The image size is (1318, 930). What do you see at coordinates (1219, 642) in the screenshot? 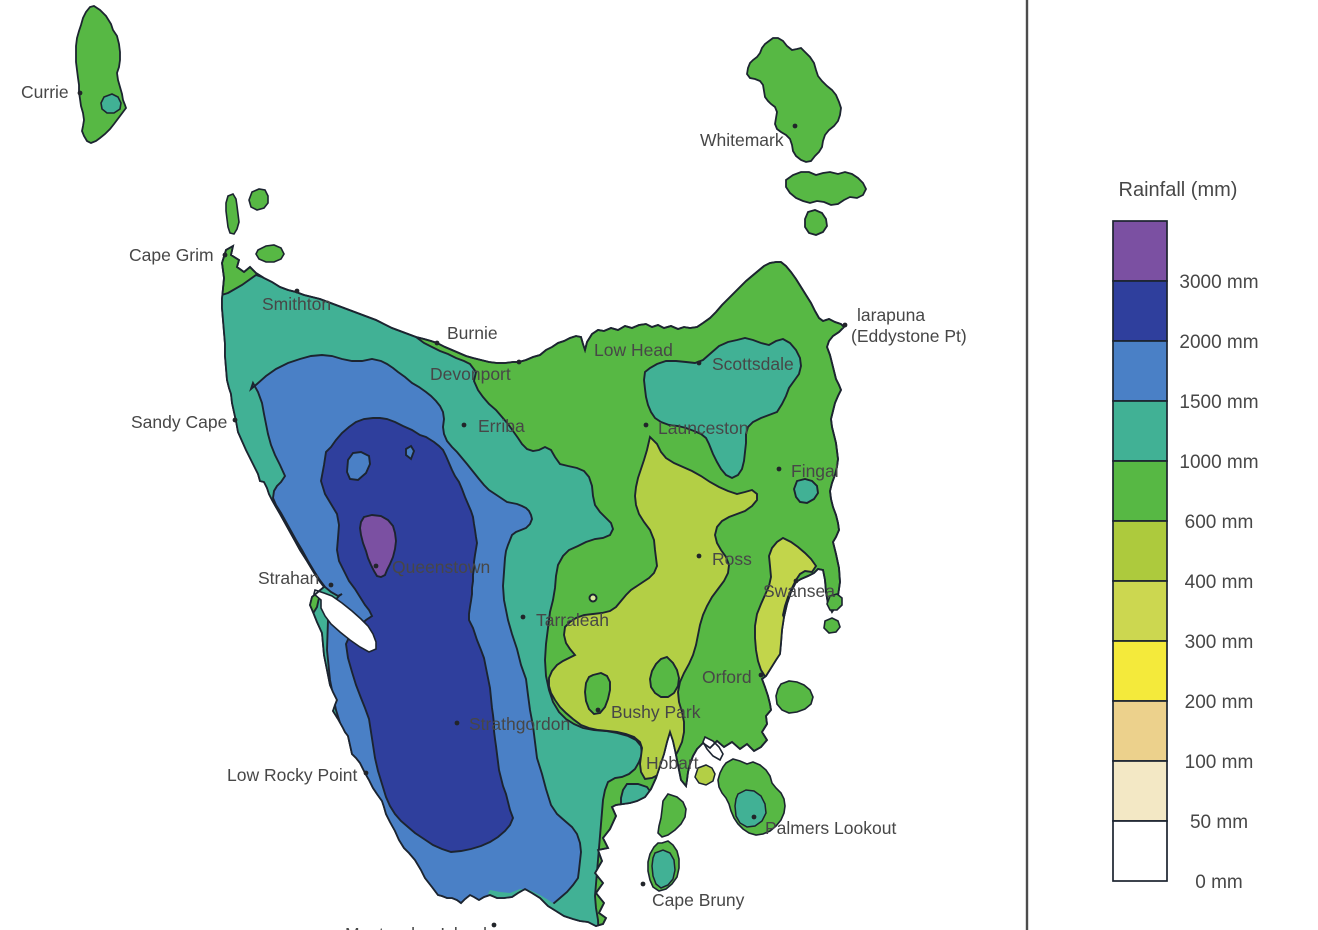
I see `svg-text: 300 mm` at bounding box center [1219, 642].